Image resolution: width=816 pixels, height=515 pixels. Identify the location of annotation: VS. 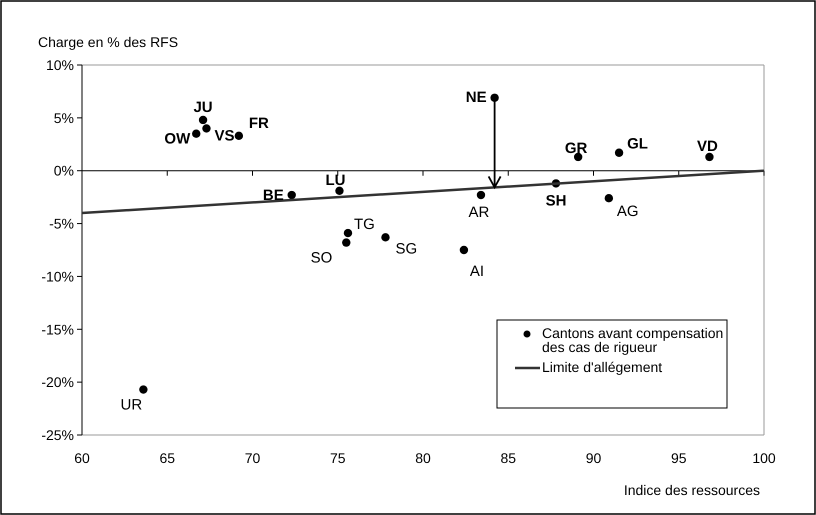
(224, 135).